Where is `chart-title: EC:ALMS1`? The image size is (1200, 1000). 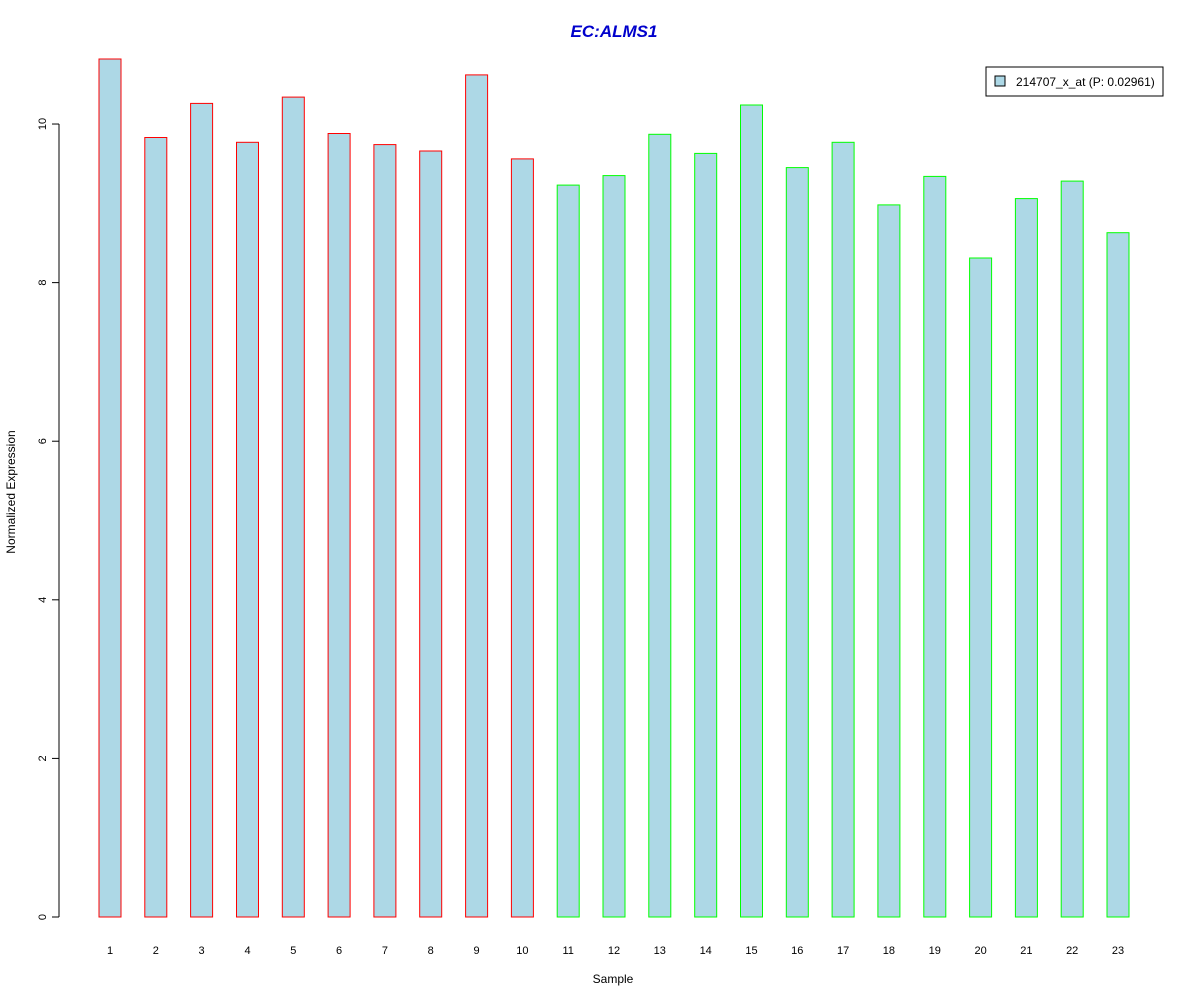 chart-title: EC:ALMS1 is located at coordinates (614, 31).